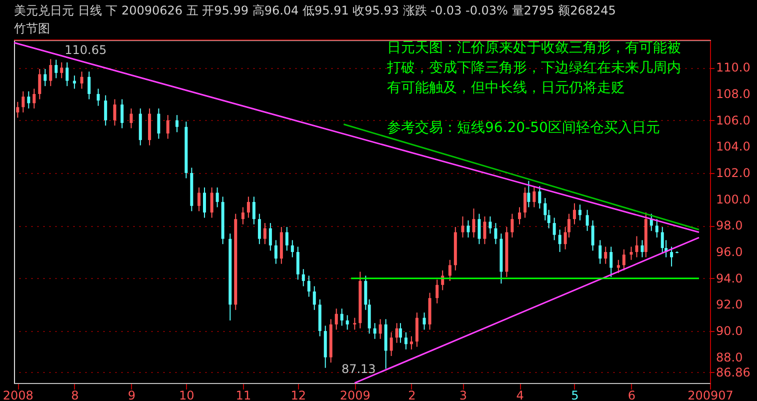  Describe the element at coordinates (729, 251) in the screenshot. I see `y-tick-label: 96.0` at that location.